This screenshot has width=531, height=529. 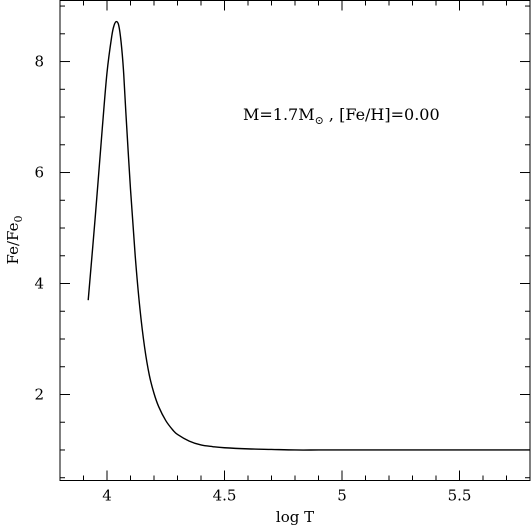 I want to click on sun-symbol: ⊙, so click(x=319, y=120).